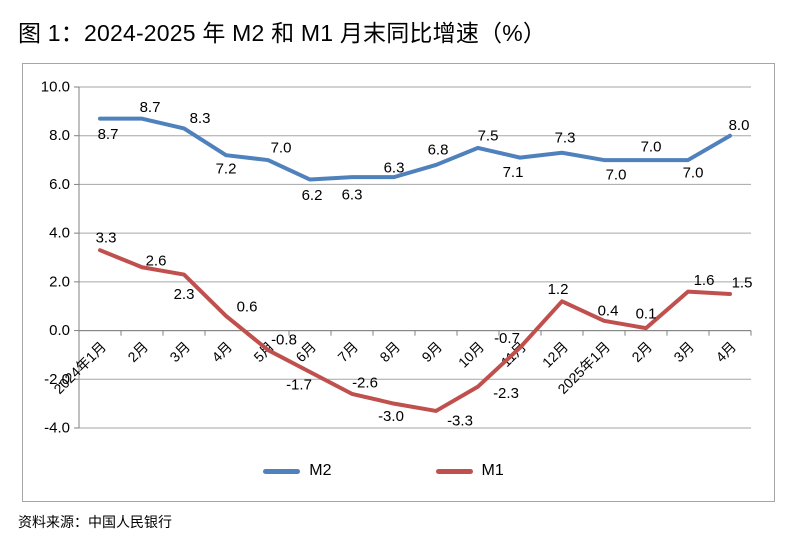 This screenshot has width=800, height=546. Describe the element at coordinates (555, 354) in the screenshot. I see `x-category-label: 12月` at that location.